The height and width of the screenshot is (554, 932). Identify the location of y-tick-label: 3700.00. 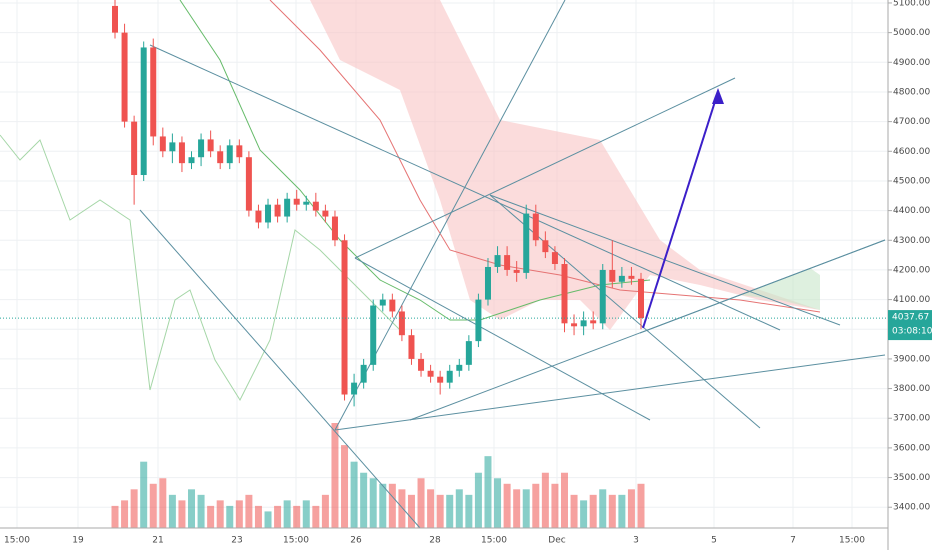
(911, 419).